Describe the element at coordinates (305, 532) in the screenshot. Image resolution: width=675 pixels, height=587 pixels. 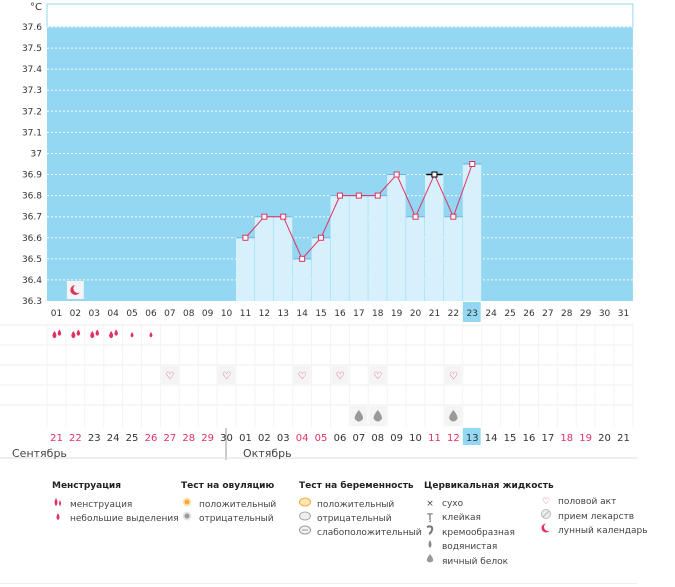
I see `pregnancy-weak-icon` at that location.